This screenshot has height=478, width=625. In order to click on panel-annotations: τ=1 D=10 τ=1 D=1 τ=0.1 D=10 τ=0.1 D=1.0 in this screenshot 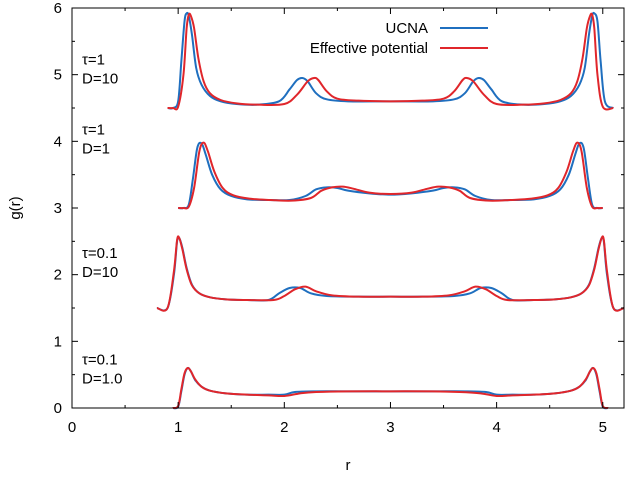, I will do `click(102, 220)`.